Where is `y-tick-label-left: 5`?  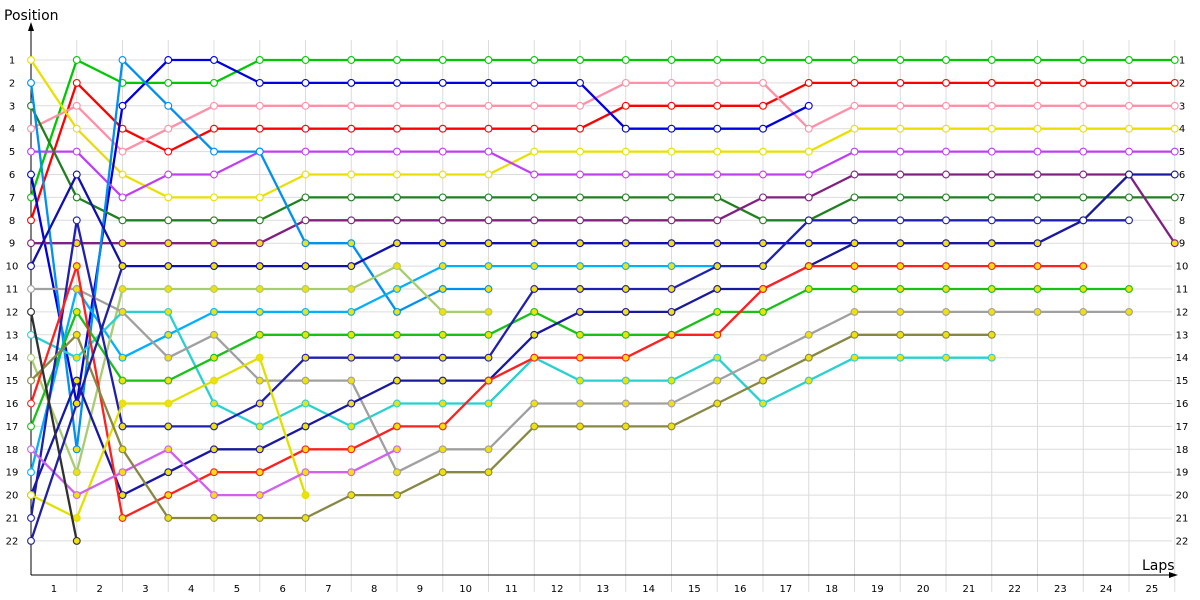 y-tick-label-left: 5 is located at coordinates (12, 152).